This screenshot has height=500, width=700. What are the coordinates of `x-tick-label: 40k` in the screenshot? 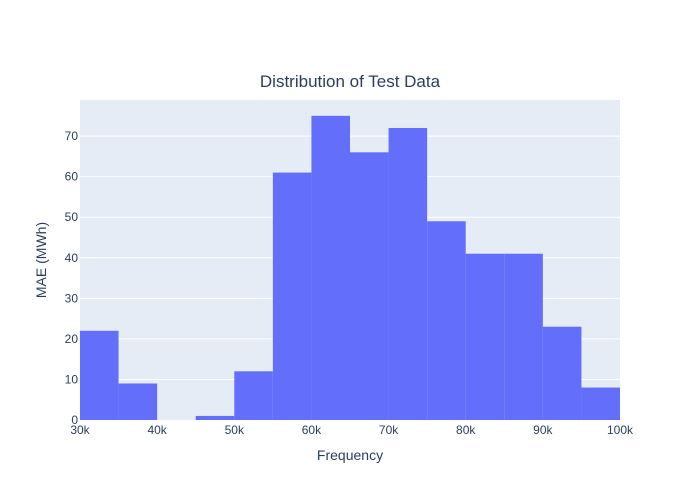 It's located at (157, 430).